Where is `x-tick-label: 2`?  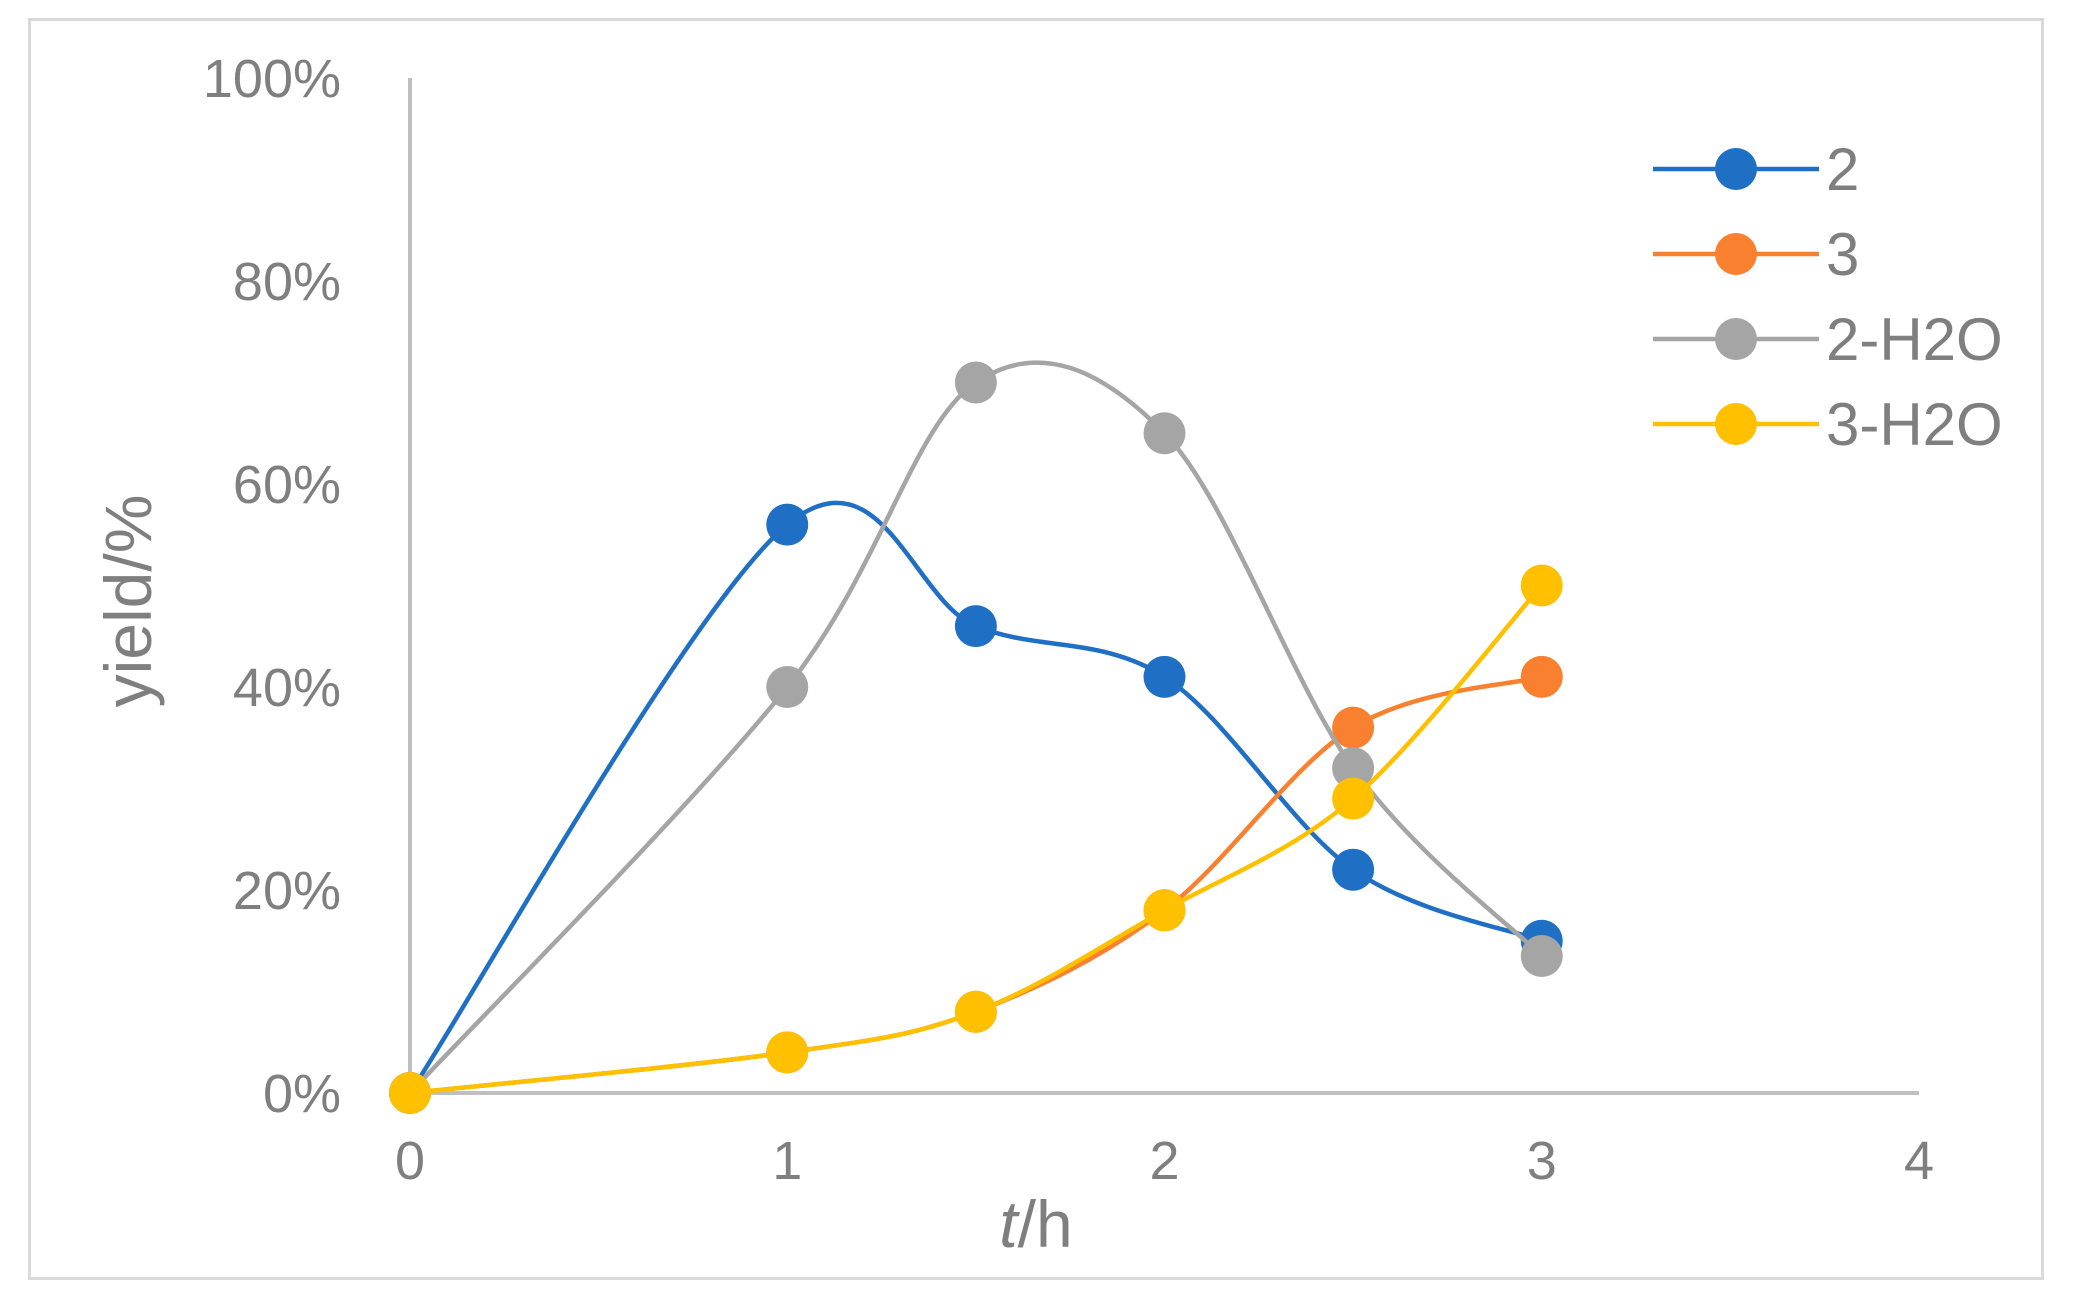
x-tick-label: 2 is located at coordinates (1164, 1161).